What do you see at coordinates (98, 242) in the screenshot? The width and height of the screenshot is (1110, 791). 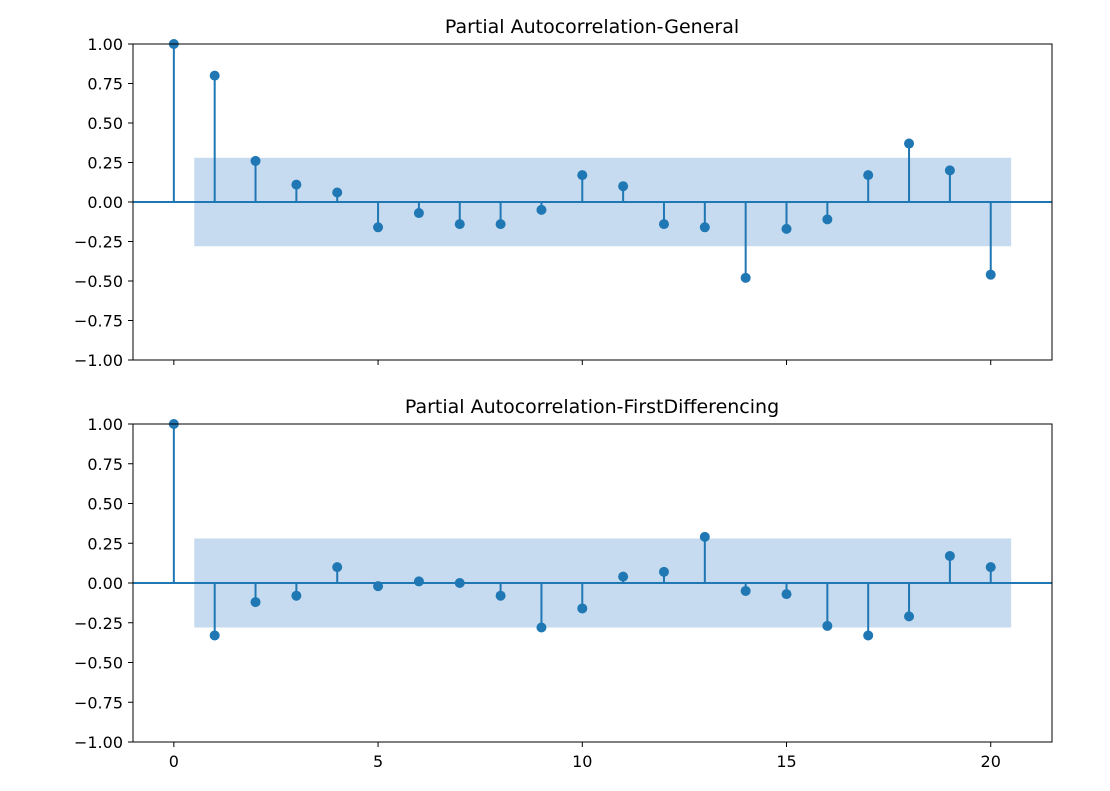 I see `y-tick-label-general: −0.25` at bounding box center [98, 242].